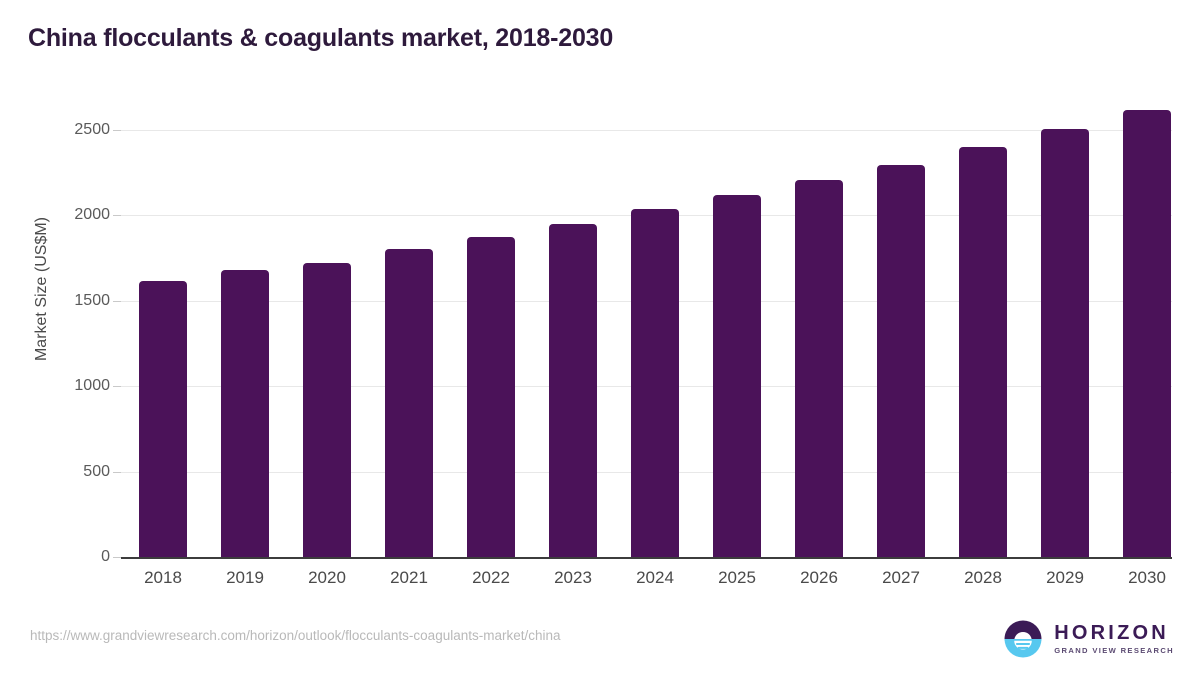 This screenshot has height=675, width=1200. I want to click on y-axis-tick-label: 500, so click(96, 471).